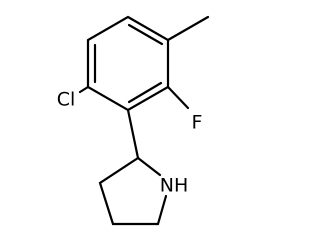 This screenshot has height=250, width=320. I want to click on atom-label: NH, so click(174, 186).